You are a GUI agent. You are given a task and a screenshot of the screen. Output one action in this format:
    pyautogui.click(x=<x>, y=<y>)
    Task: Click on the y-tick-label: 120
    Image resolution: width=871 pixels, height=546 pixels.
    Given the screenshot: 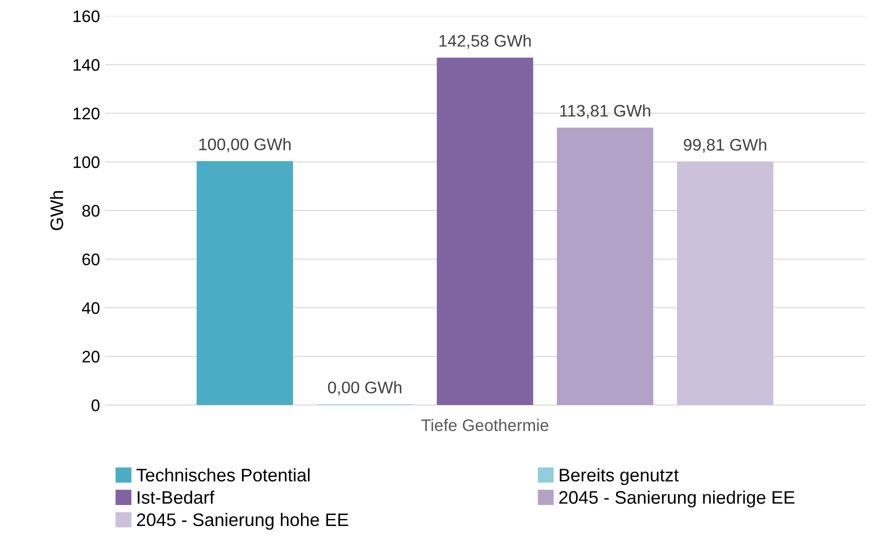 What is the action you would take?
    pyautogui.click(x=87, y=114)
    